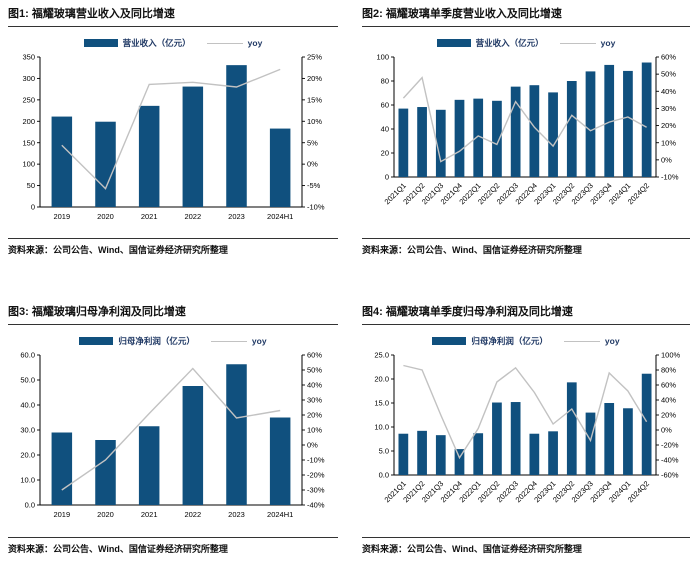 Image resolution: width=700 pixels, height=565 pixels. I want to click on right-axis-tick-label: 100%, so click(671, 355).